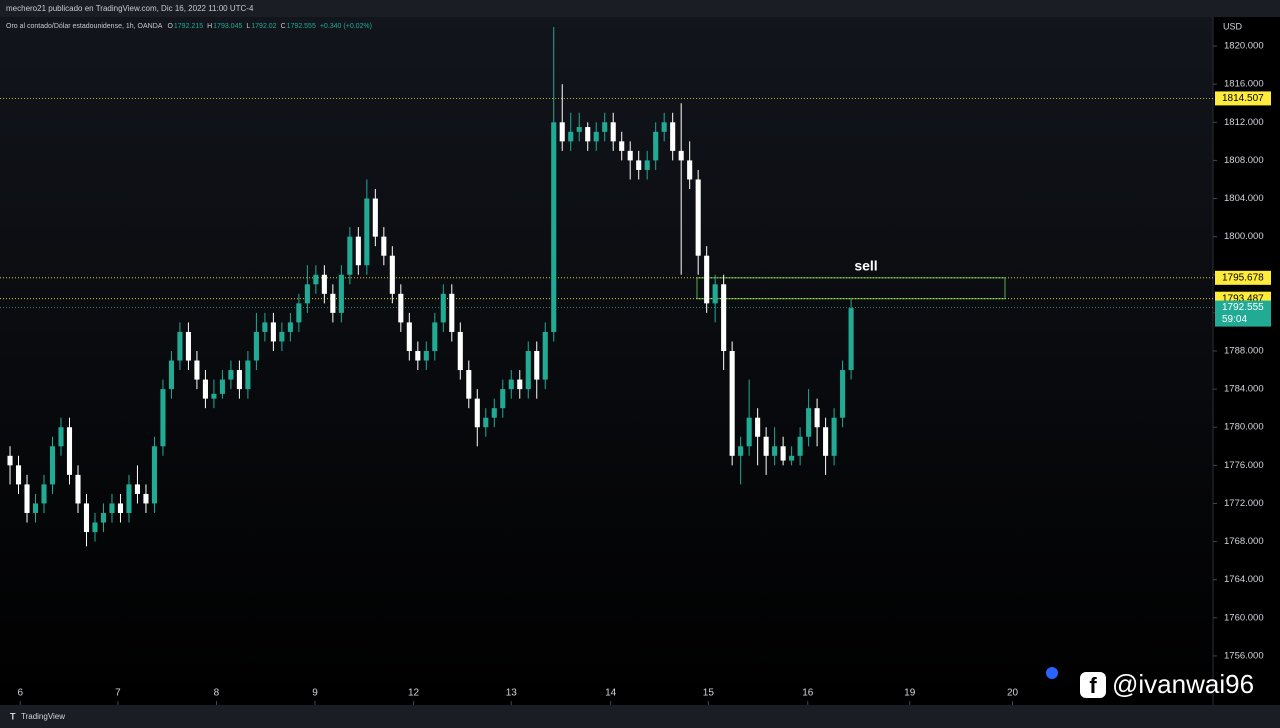 The width and height of the screenshot is (1280, 728). Describe the element at coordinates (1244, 503) in the screenshot. I see `y-tick-label: 1772.000` at that location.